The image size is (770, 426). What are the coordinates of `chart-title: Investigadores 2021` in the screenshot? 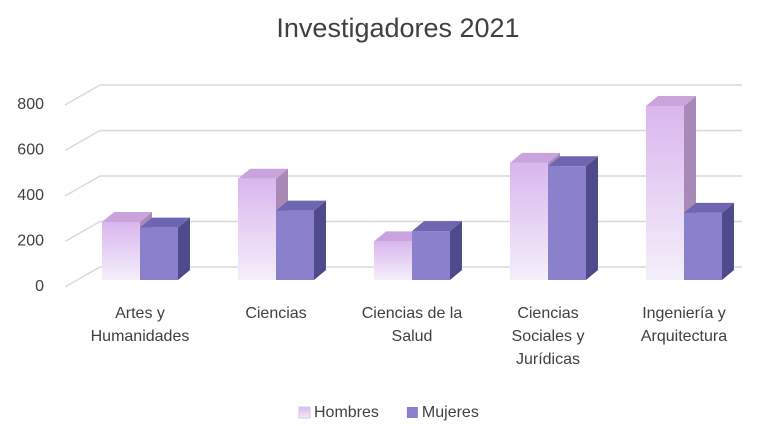 It's located at (397, 28).